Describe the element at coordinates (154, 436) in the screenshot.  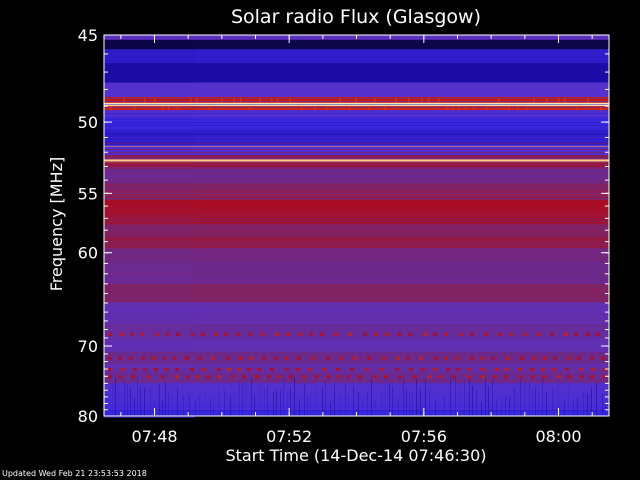
I see `x-tick-label: 07:48` at that location.